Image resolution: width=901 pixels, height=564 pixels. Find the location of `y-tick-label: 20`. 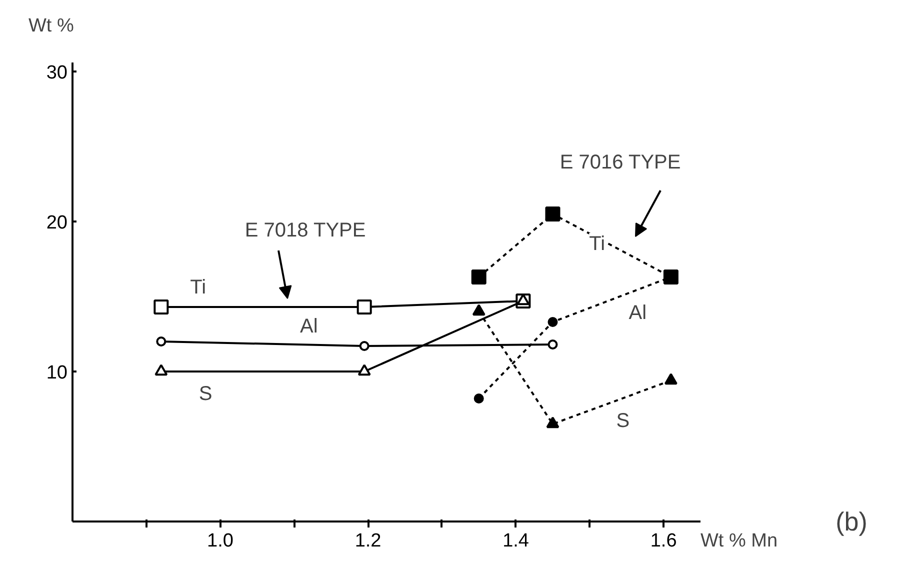

y-tick-label: 20 is located at coordinates (57, 223).